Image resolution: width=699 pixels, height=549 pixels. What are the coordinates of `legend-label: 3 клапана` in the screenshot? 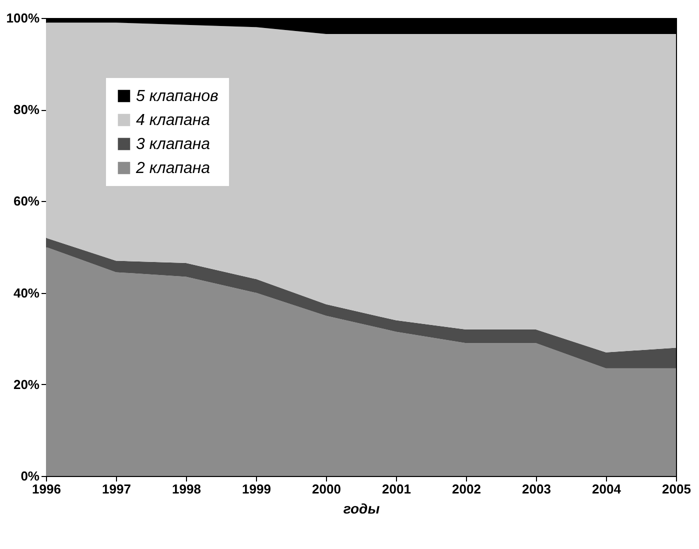 It's located at (173, 144).